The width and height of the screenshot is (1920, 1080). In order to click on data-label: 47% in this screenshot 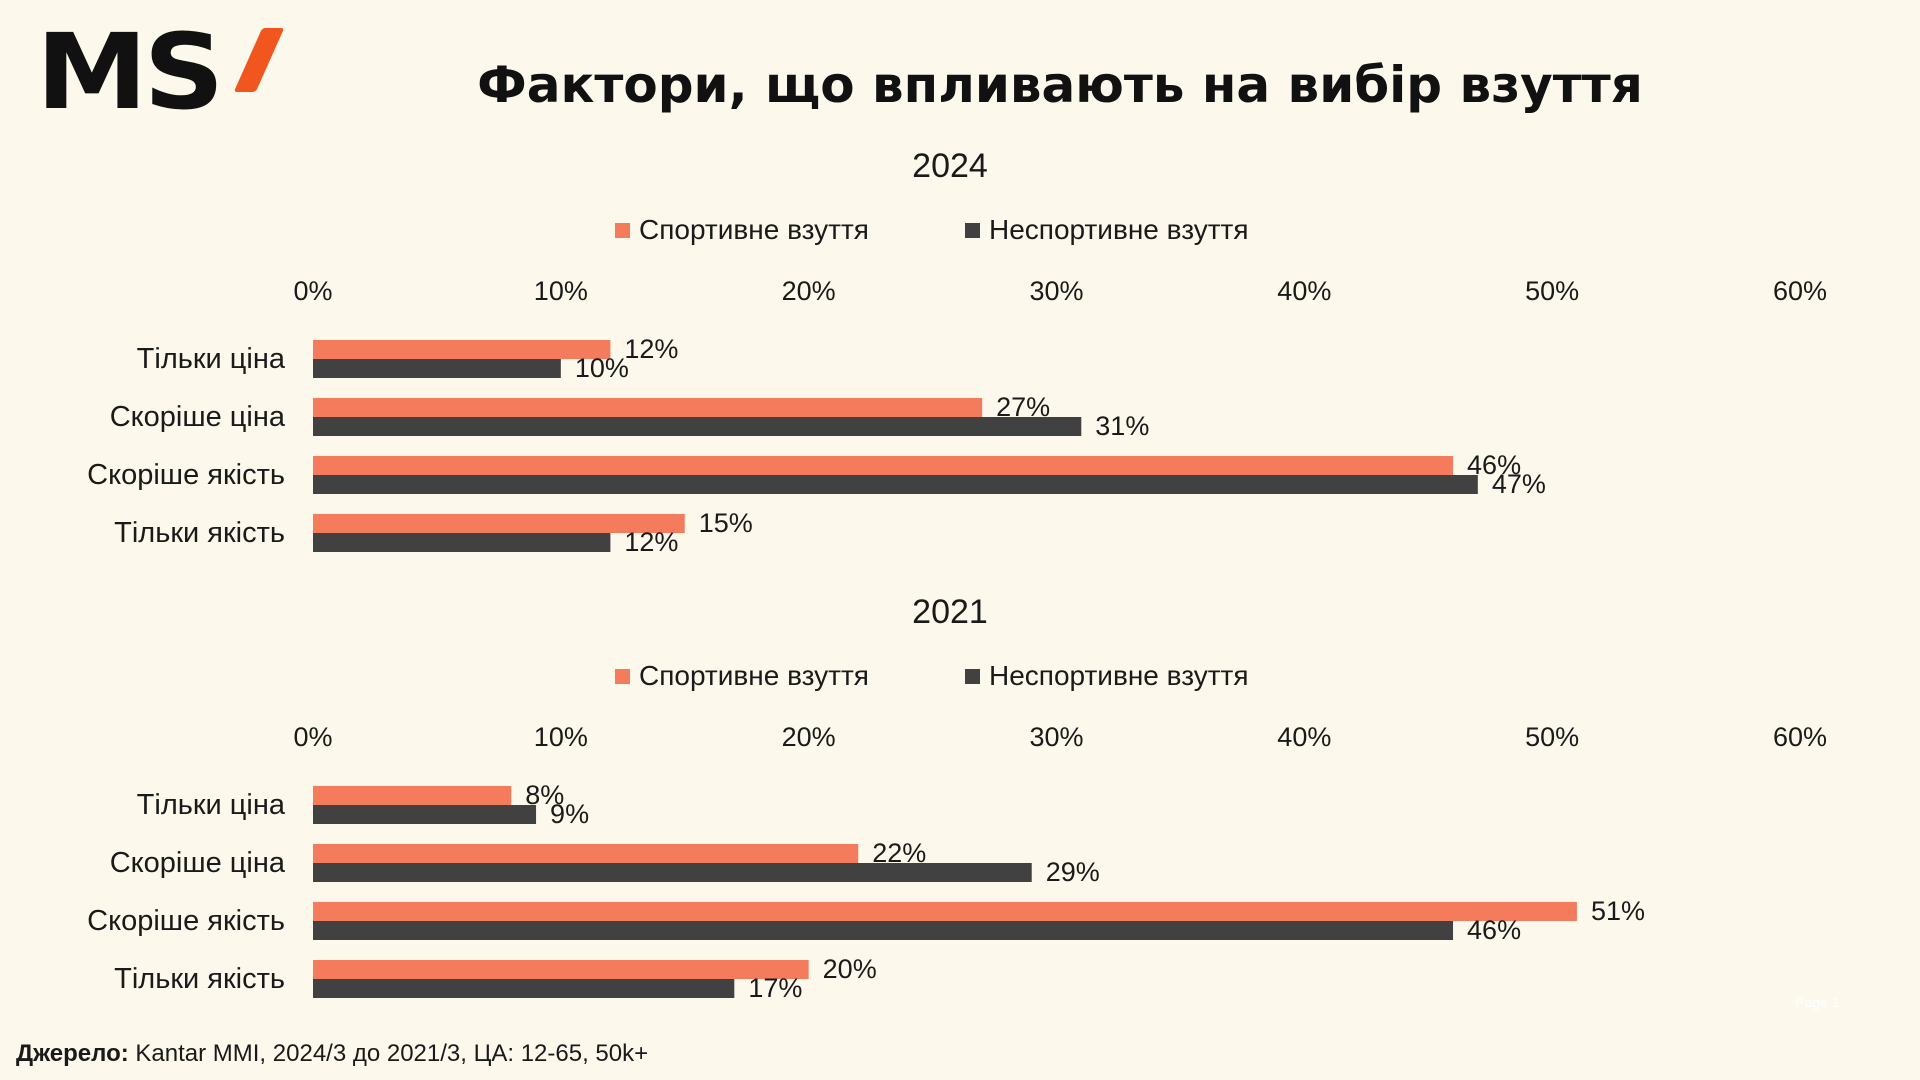, I will do `click(1519, 484)`.